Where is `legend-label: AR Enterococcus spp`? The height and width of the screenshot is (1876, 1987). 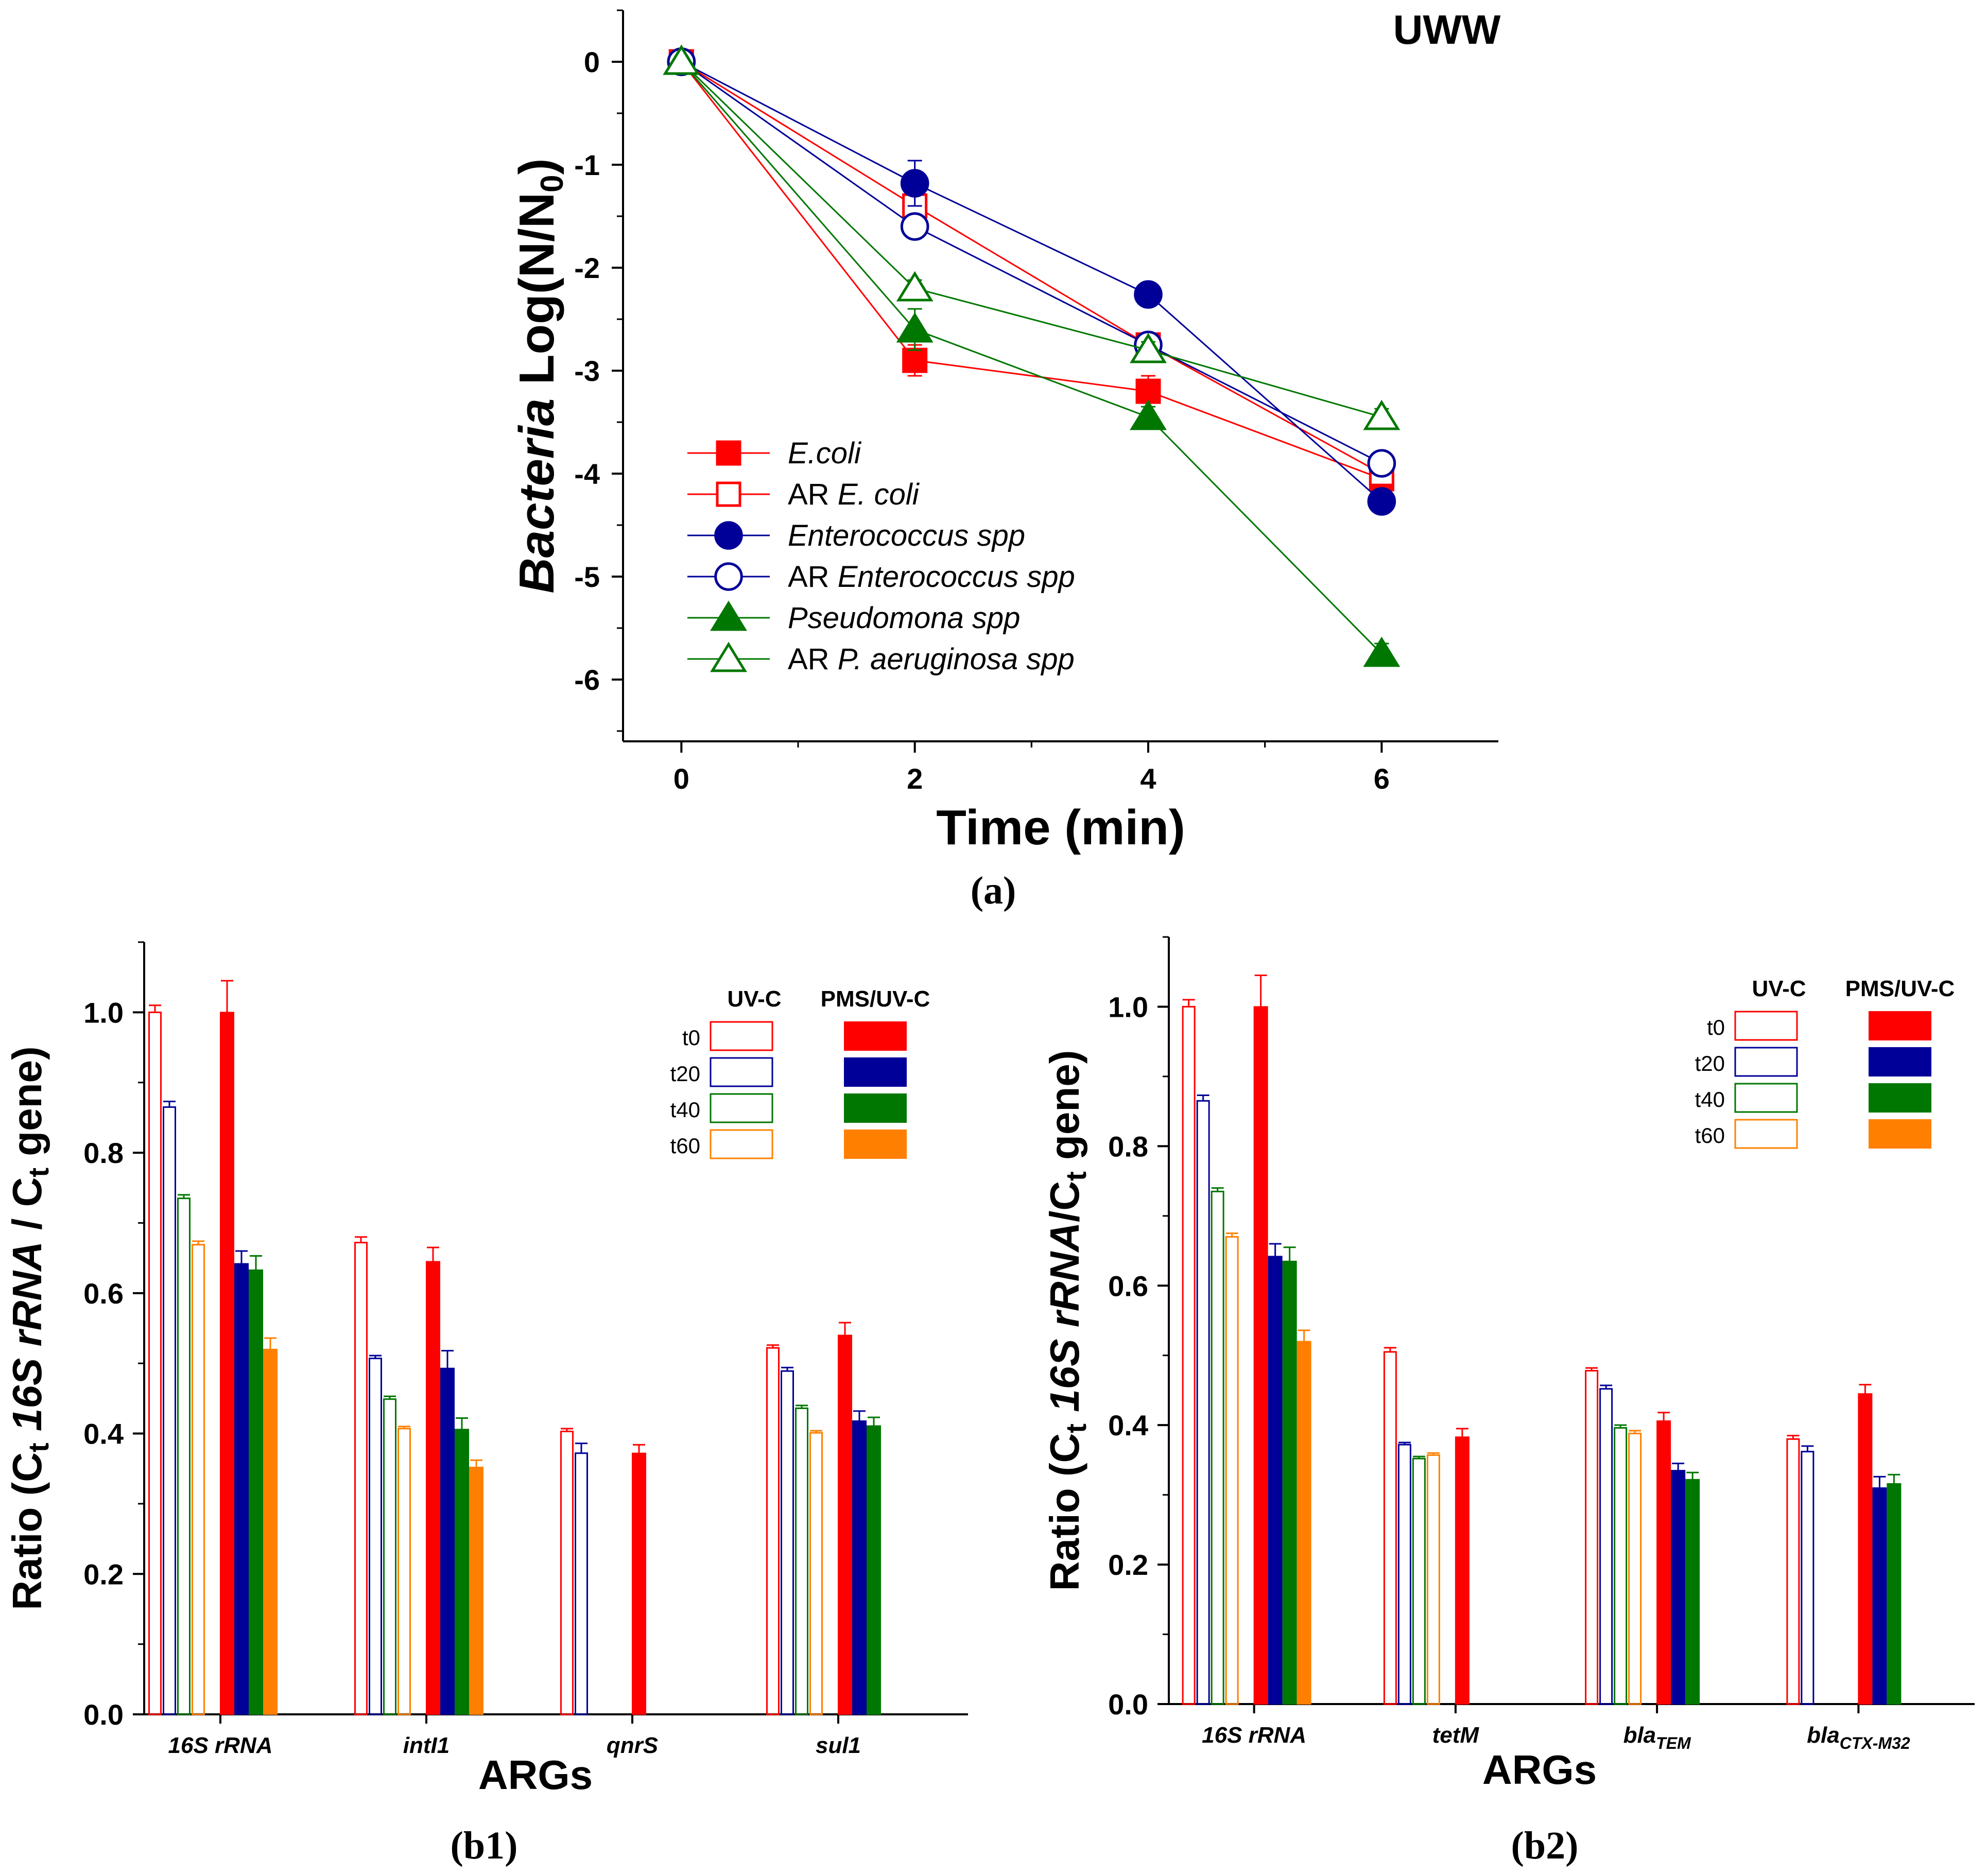
legend-label: AR Enterococcus spp is located at coordinates (931, 577).